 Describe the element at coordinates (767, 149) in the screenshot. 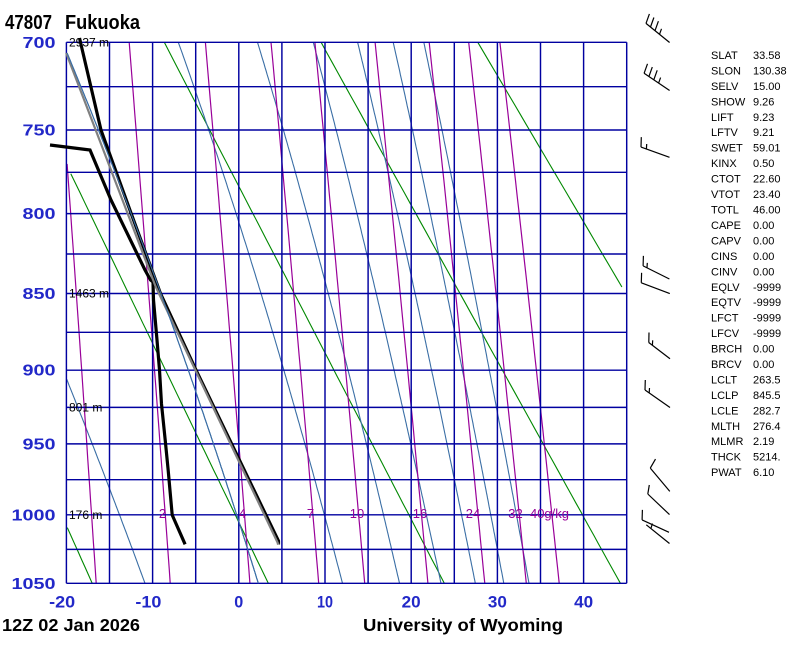

I see `svg-text: 59.01` at that location.